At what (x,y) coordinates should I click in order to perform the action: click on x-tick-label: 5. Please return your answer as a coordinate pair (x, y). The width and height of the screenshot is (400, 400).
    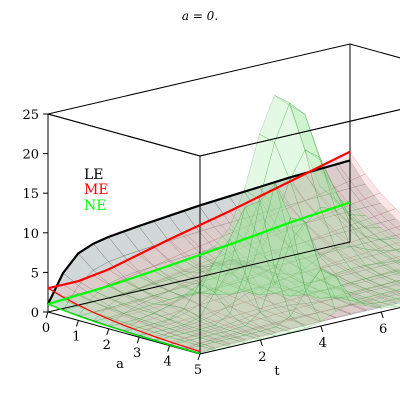
    Looking at the image, I should click on (198, 370).